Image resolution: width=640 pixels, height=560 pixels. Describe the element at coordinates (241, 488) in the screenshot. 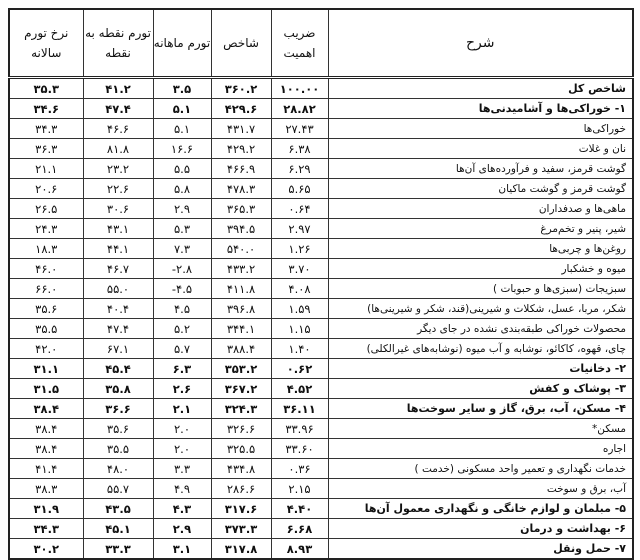

I see `index-cell: ۲۸۶.۶` at that location.